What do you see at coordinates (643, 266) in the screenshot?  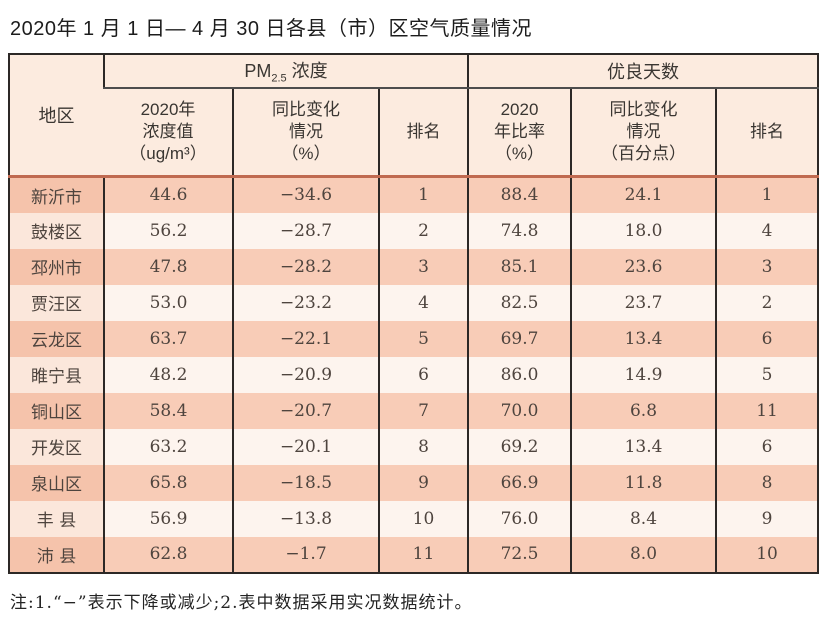 I see `cell-gooddays-yoy: 23.6` at bounding box center [643, 266].